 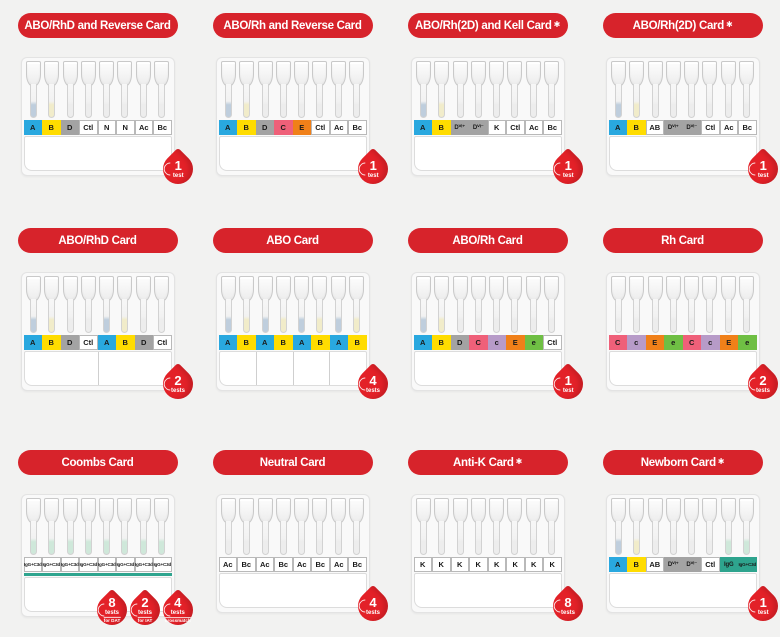 I want to click on coombs-stripe, so click(x=97, y=574).